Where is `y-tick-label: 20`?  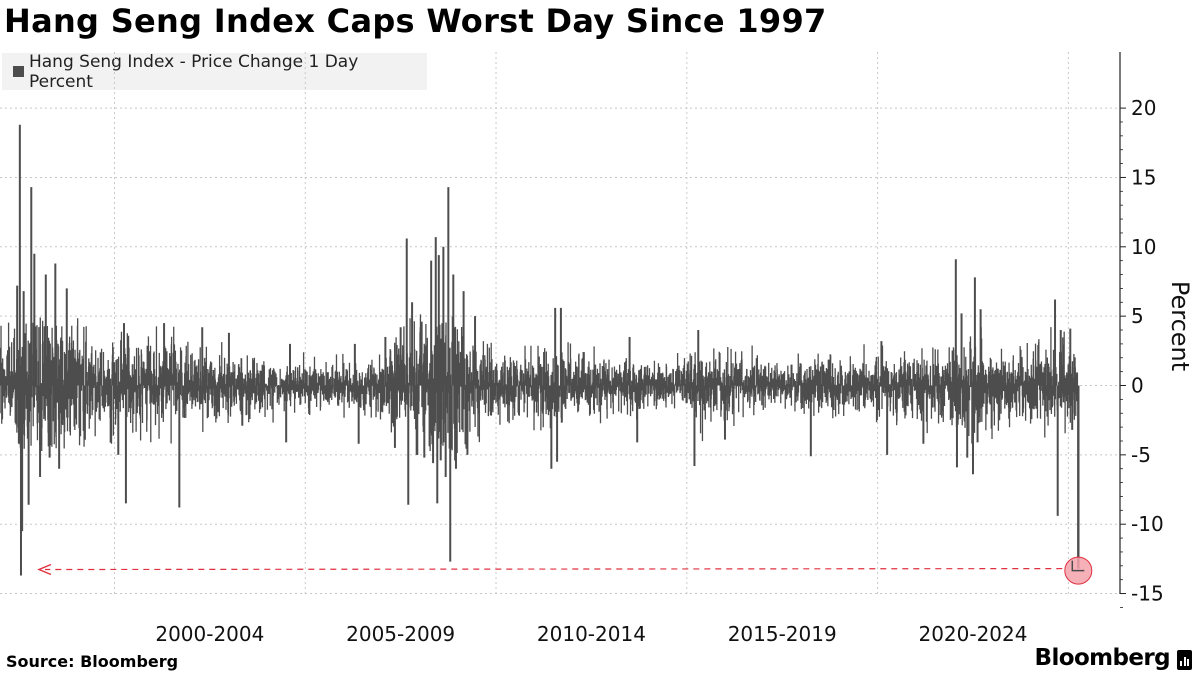 y-tick-label: 20 is located at coordinates (1143, 108).